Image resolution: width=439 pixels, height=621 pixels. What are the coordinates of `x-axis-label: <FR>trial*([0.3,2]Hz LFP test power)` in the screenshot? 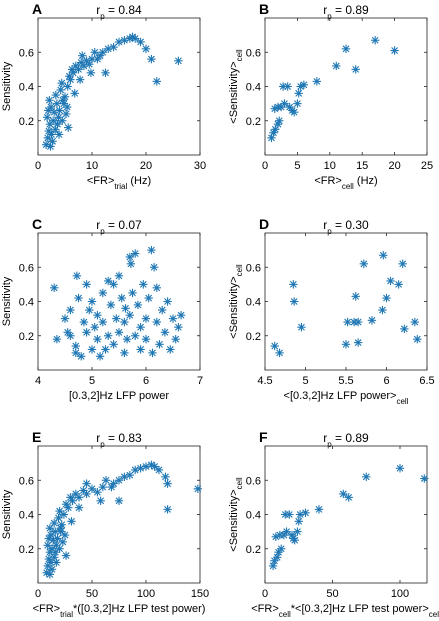 It's located at (119, 611).